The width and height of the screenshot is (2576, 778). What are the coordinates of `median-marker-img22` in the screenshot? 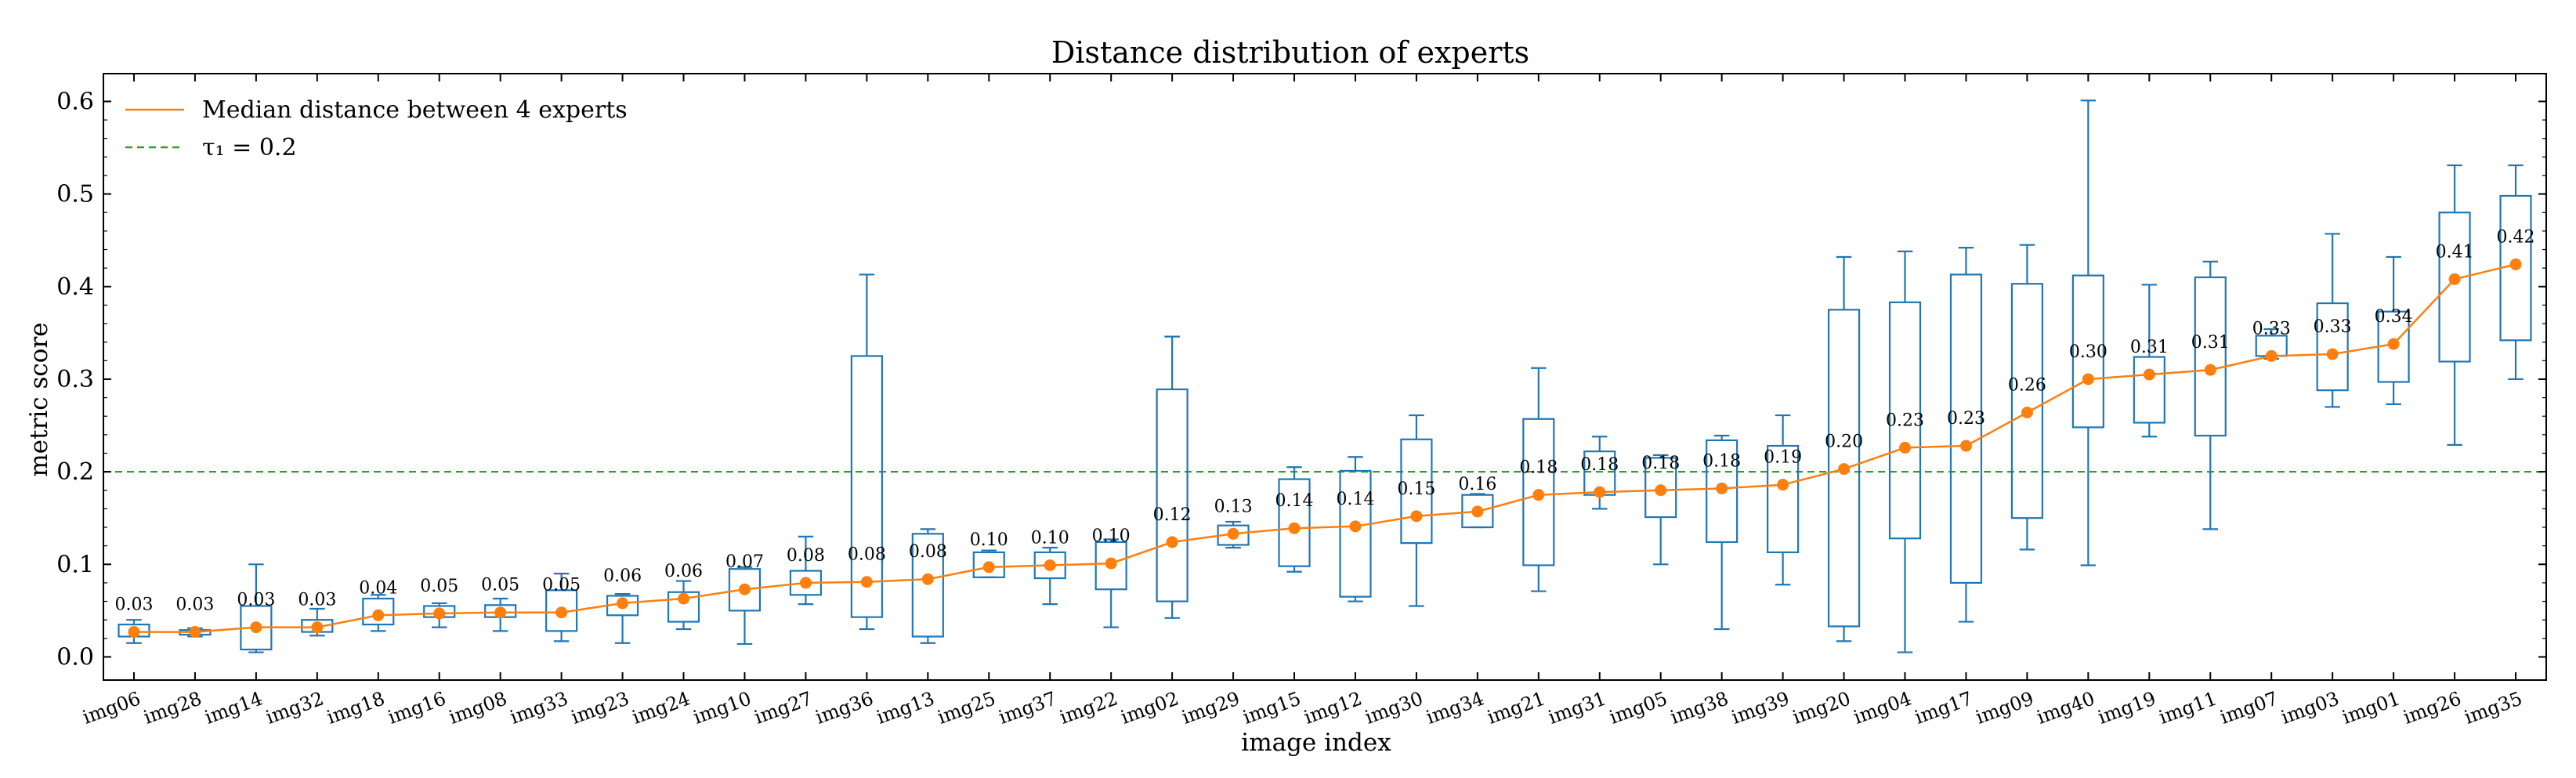 It's located at (1111, 563).